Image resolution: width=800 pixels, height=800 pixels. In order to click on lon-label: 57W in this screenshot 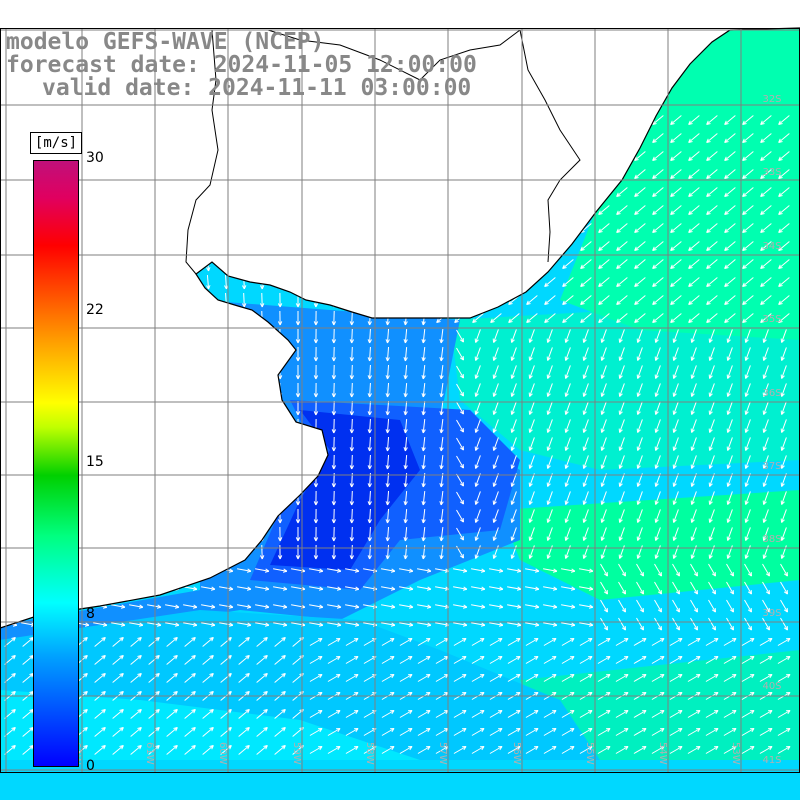, I will do `click(442, 753)`.